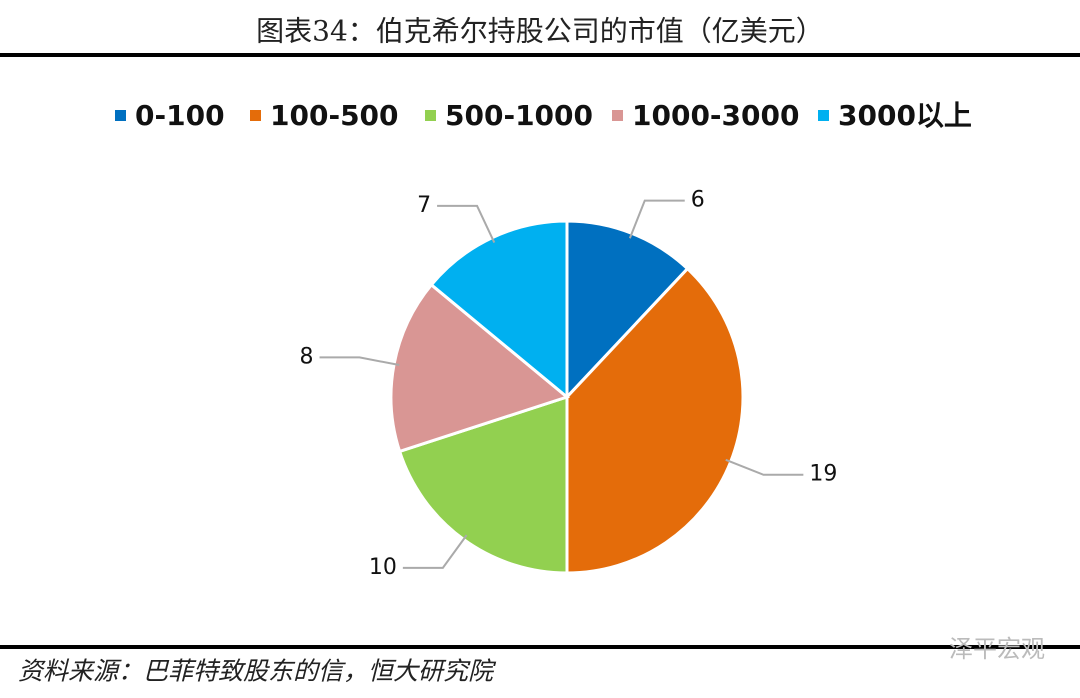 The width and height of the screenshot is (1080, 698). Describe the element at coordinates (540, 55) in the screenshot. I see `title-rule` at that location.